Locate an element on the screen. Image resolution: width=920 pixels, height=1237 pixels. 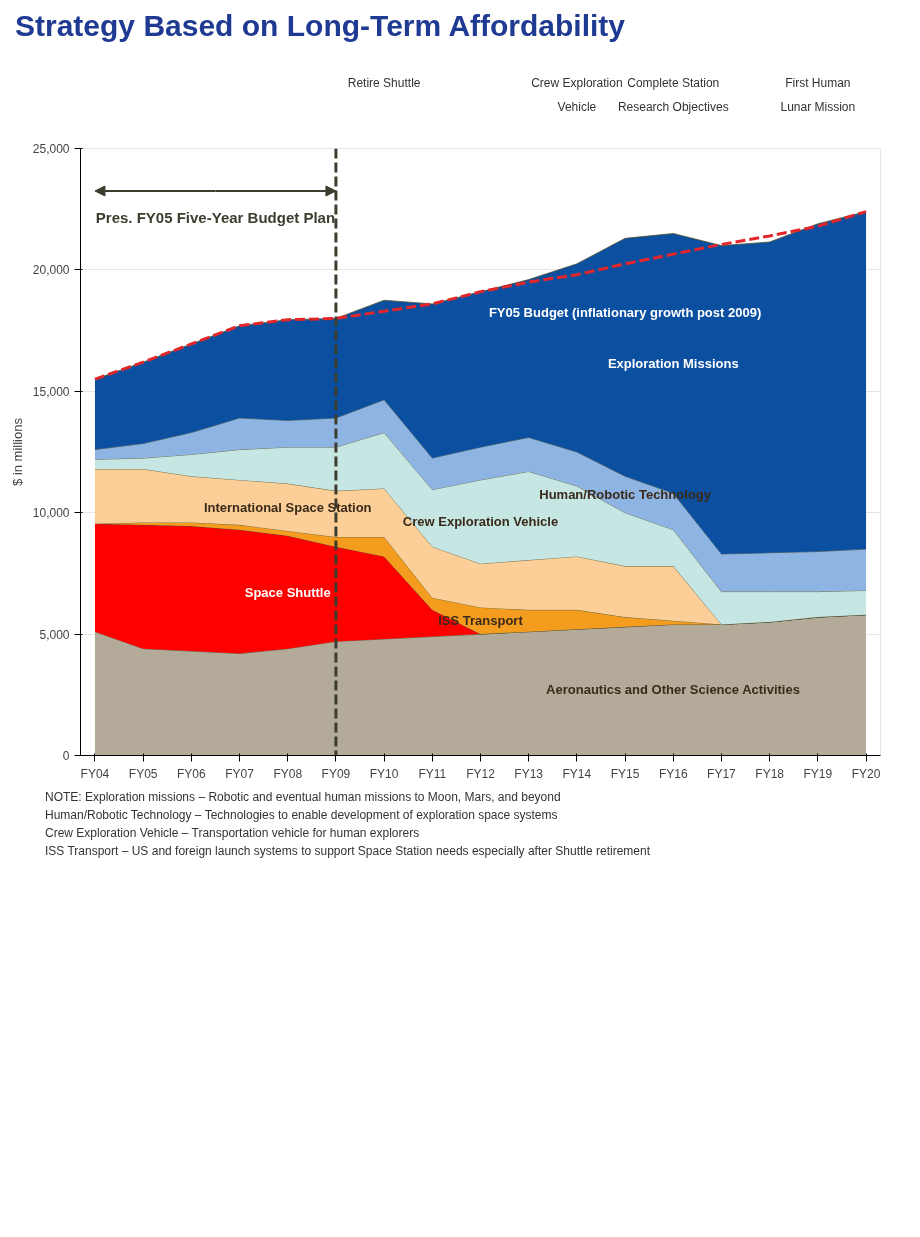
text: ISS Transport – US and foreign launch systems to support Space Station needs especially after Shuttle retirement is located at coordinates (347, 850).